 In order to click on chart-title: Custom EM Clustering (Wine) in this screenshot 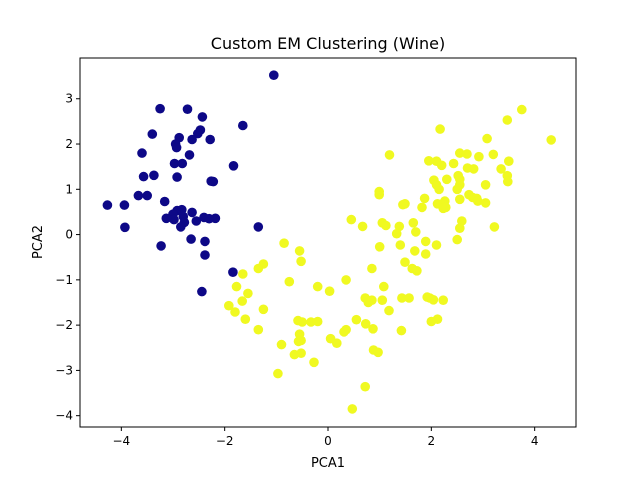, I will do `click(328, 43)`.